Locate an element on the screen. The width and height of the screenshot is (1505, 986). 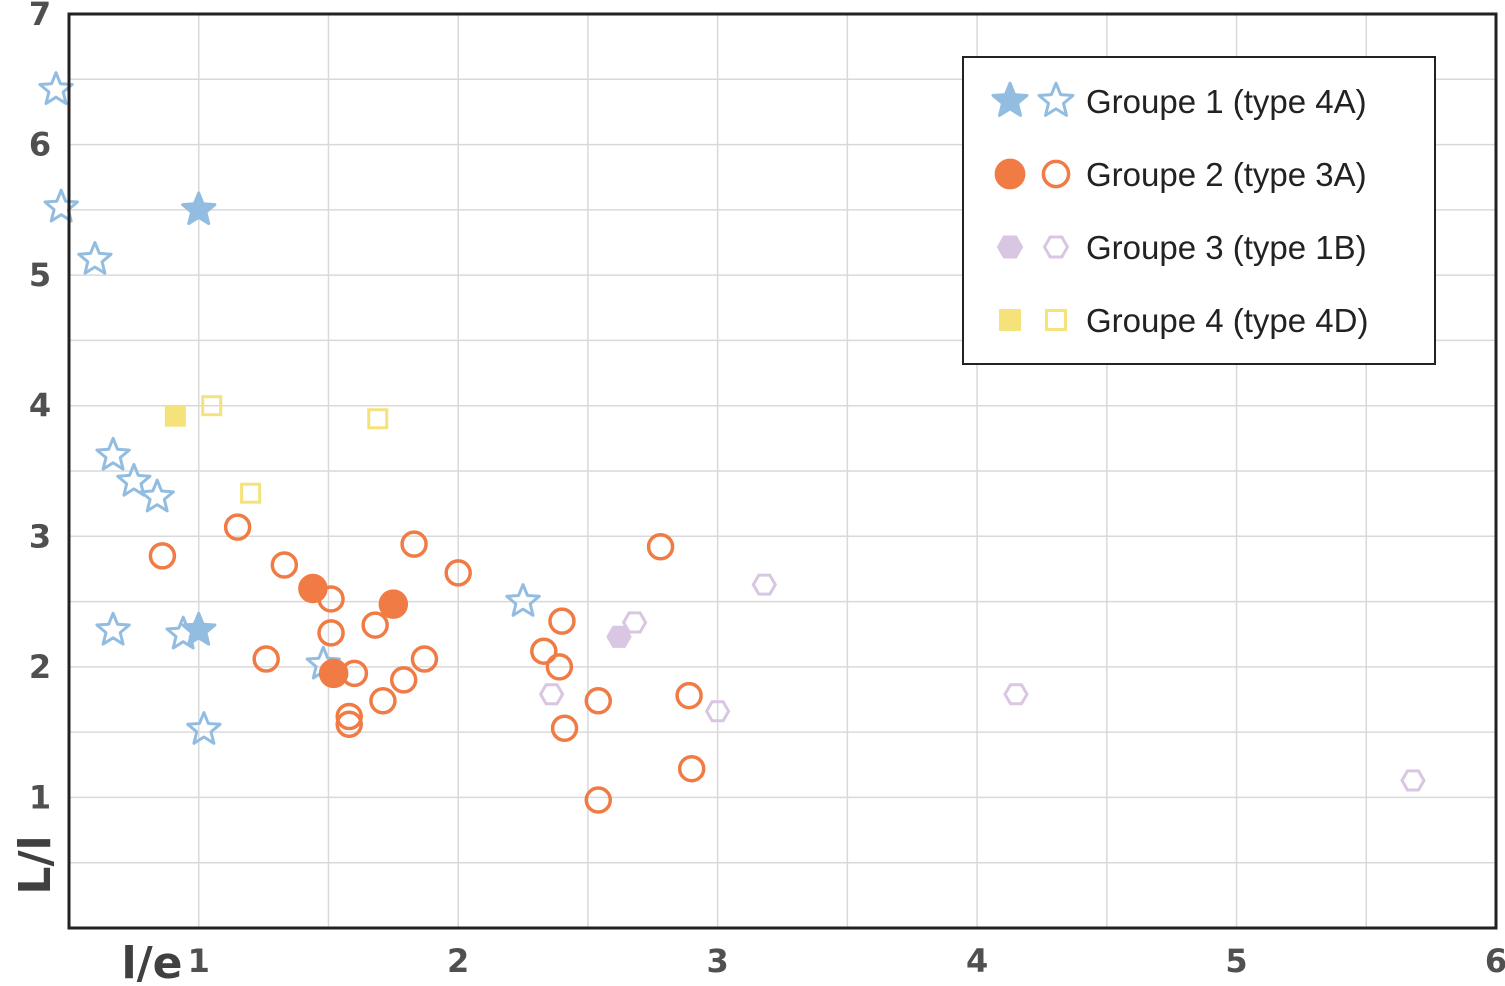
legend-item: Groupe 3 (type 1B) is located at coordinates (1181, 247).